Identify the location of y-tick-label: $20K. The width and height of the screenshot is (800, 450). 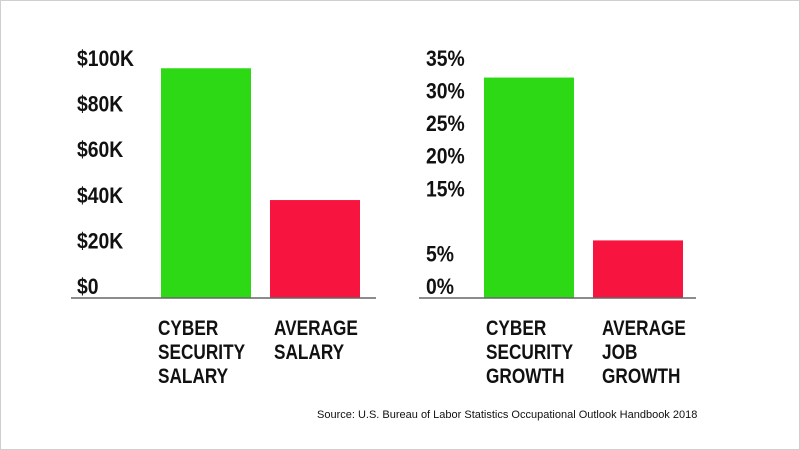
(100, 241).